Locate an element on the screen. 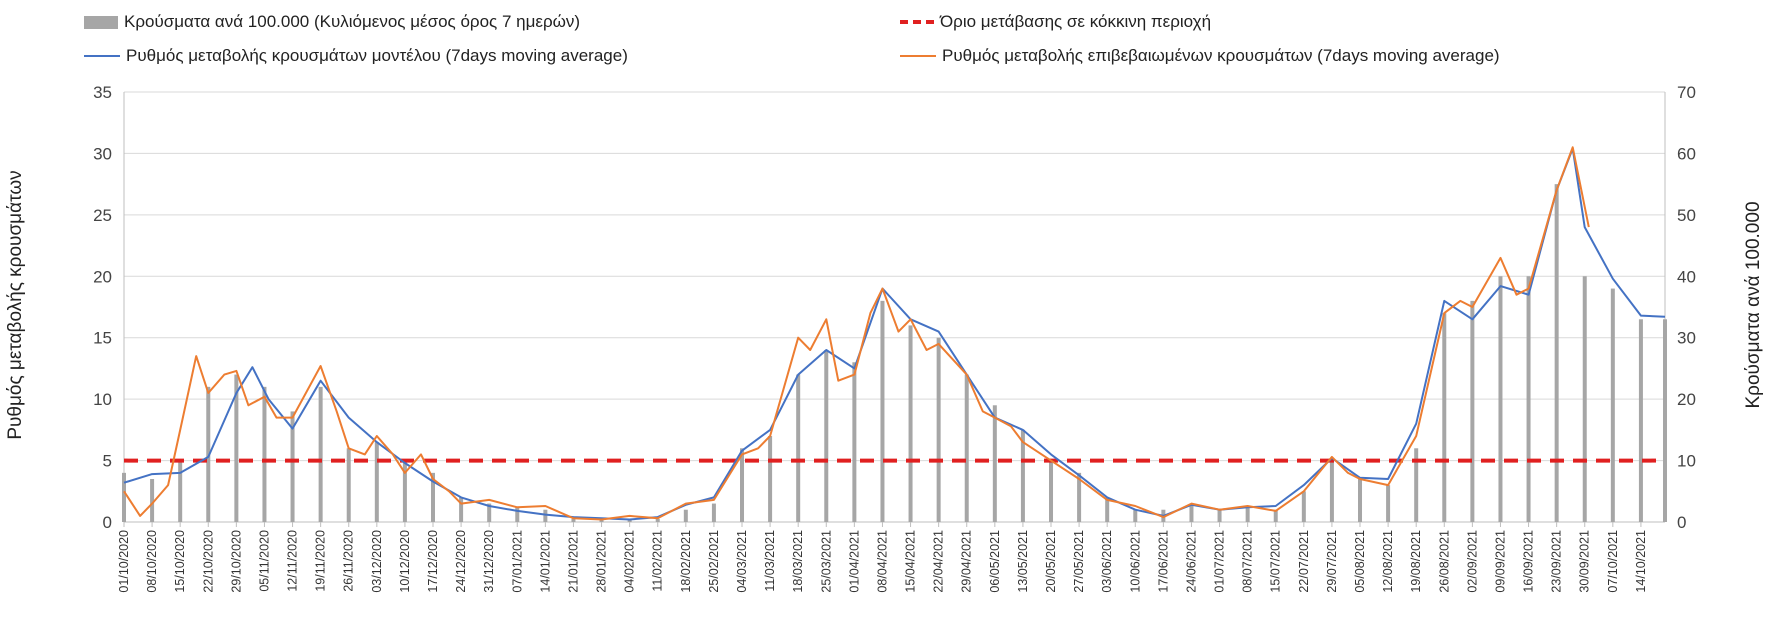 The width and height of the screenshot is (1771, 621). x-tick-label: 05/11/2020 is located at coordinates (264, 561).